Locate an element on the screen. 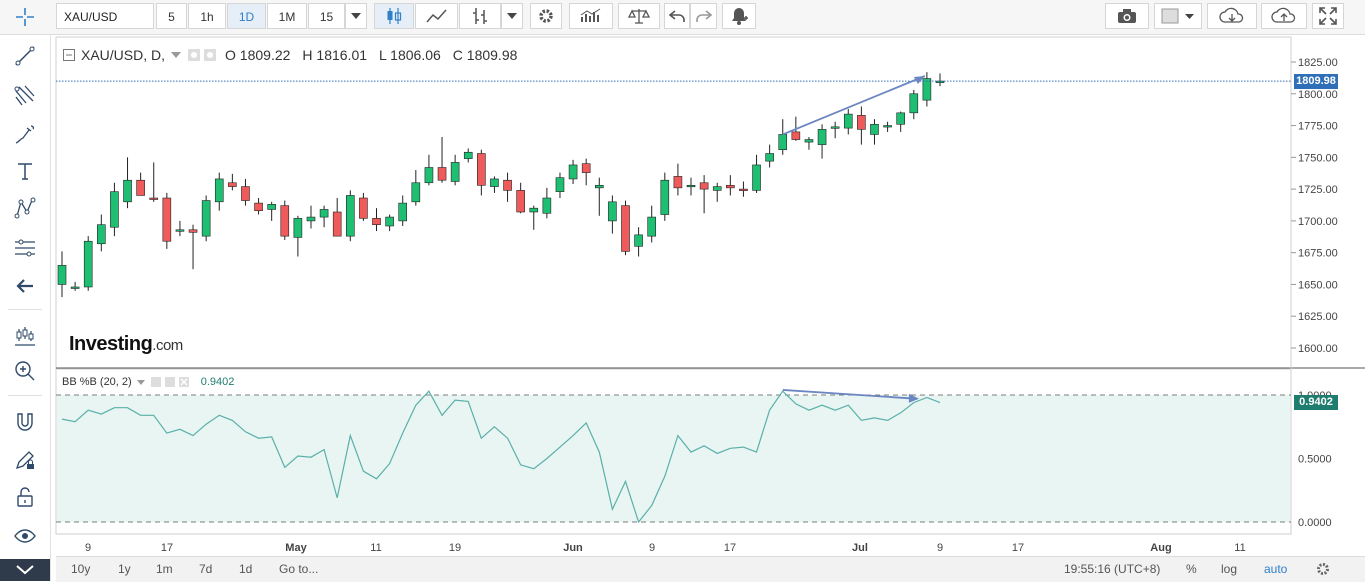 This screenshot has height=585, width=1365. compare-button is located at coordinates (639, 16).